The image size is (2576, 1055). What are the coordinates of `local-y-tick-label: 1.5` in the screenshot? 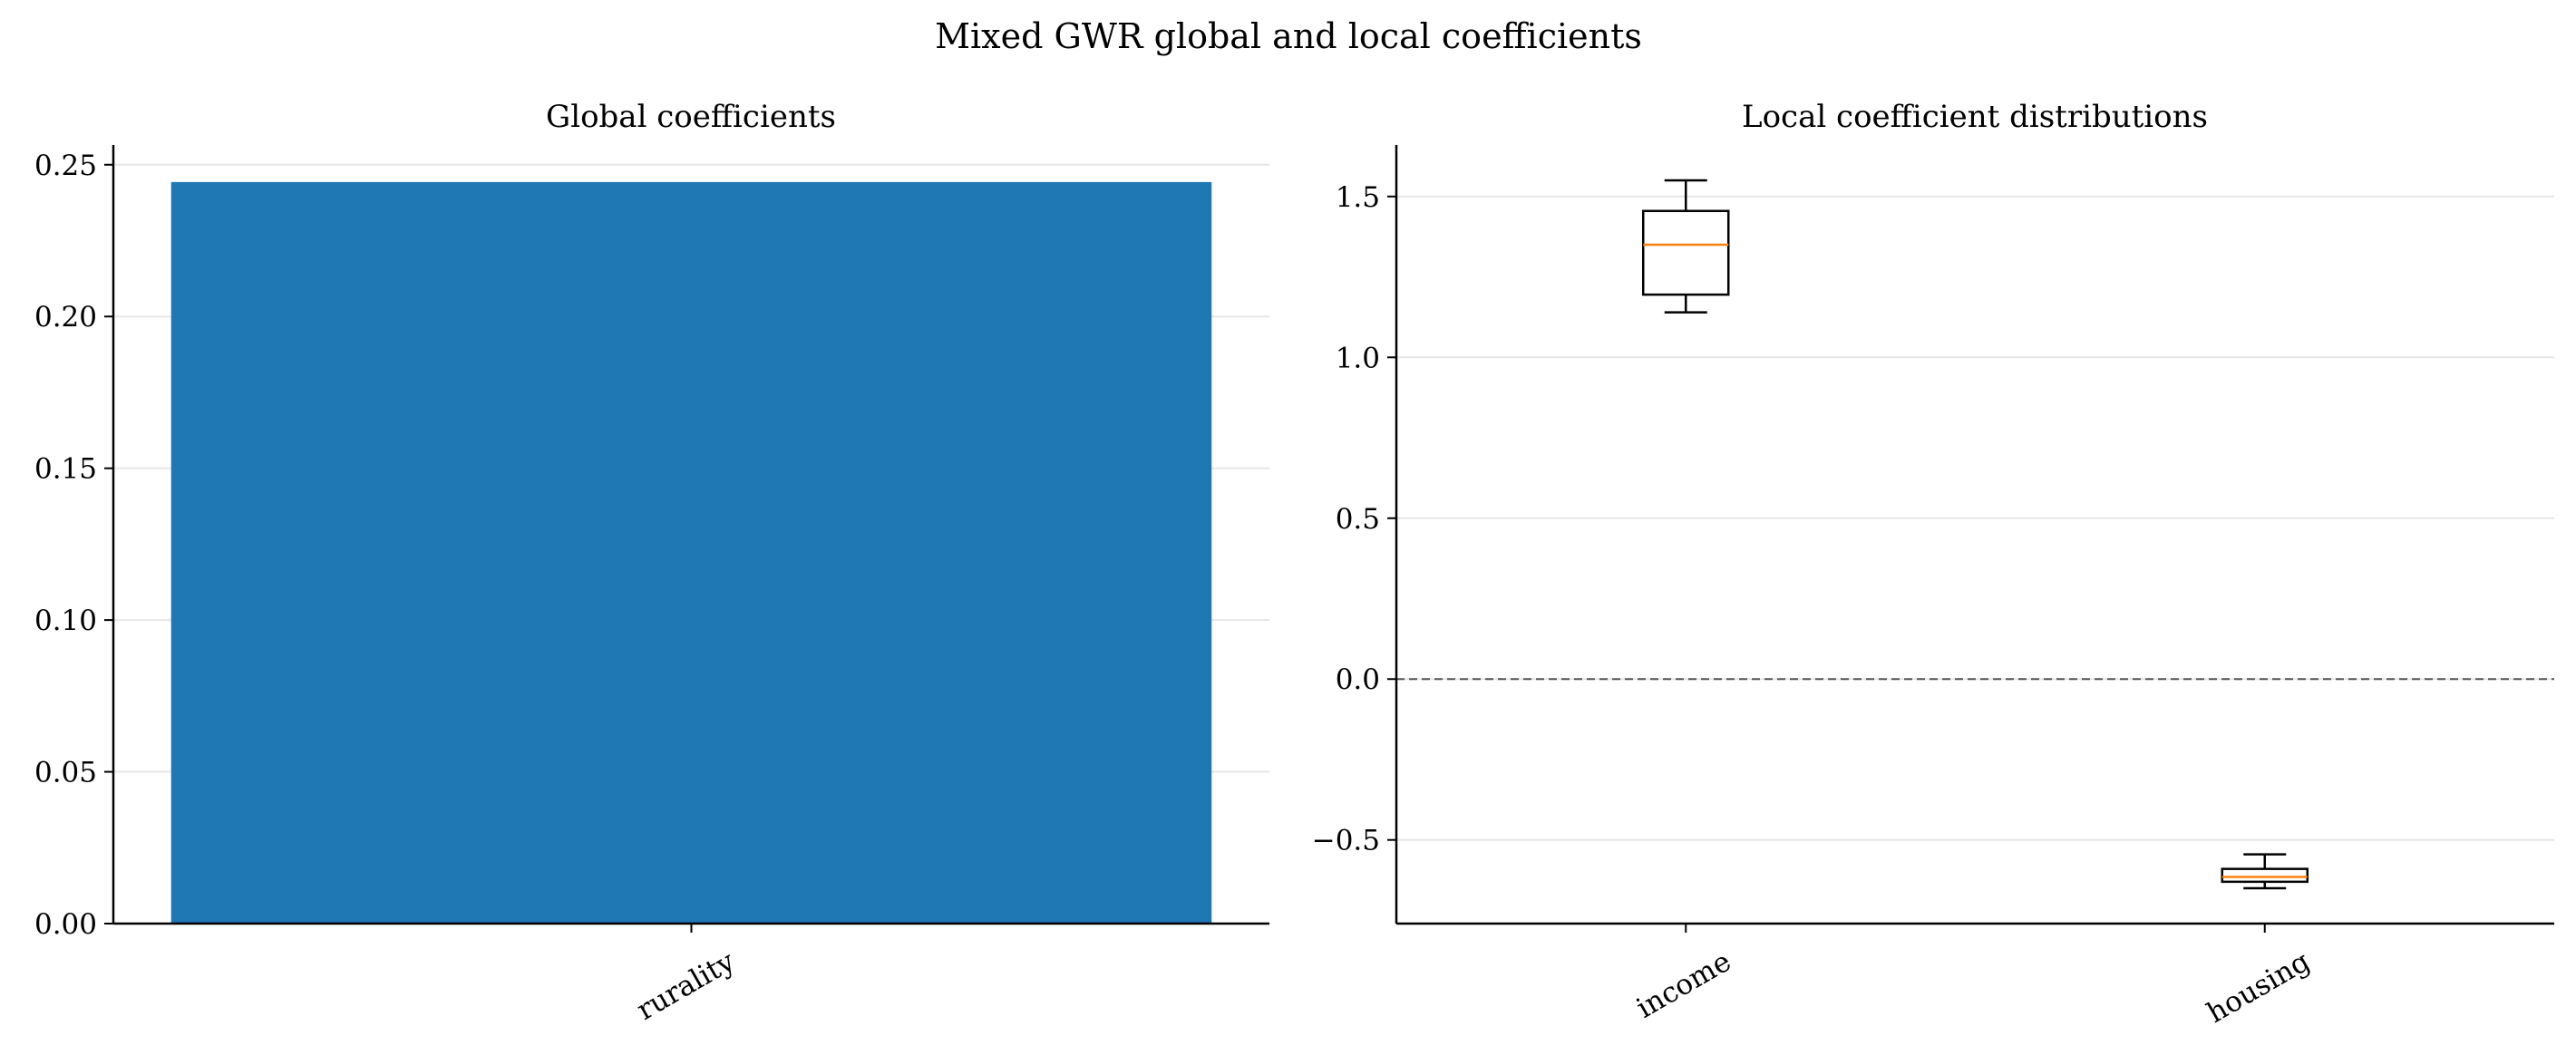 It's located at (1358, 197).